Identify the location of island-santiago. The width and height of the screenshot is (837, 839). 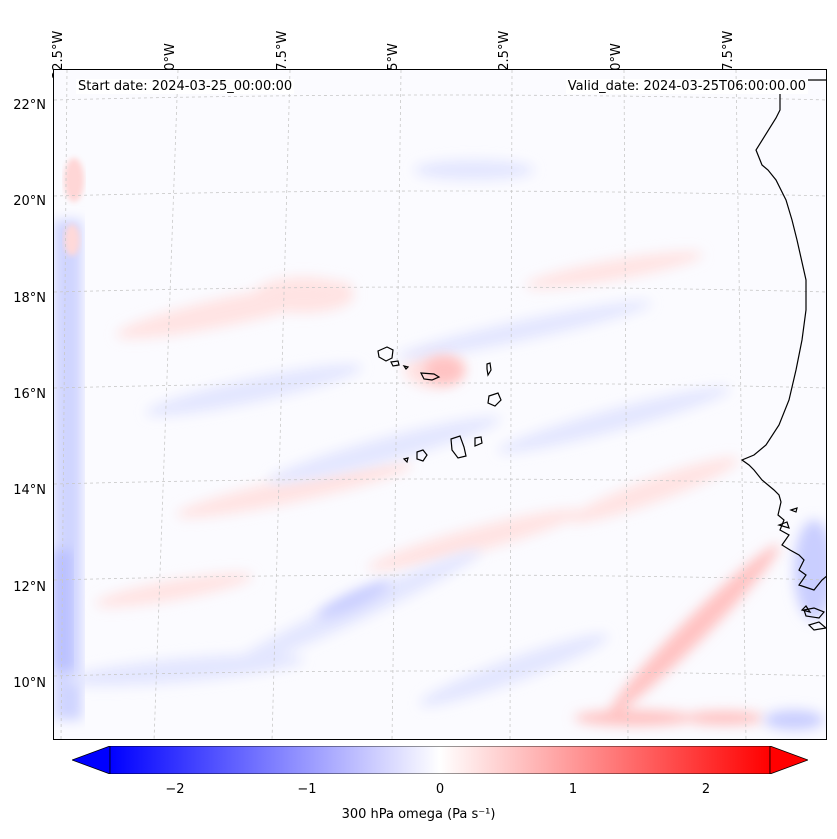
(458, 447).